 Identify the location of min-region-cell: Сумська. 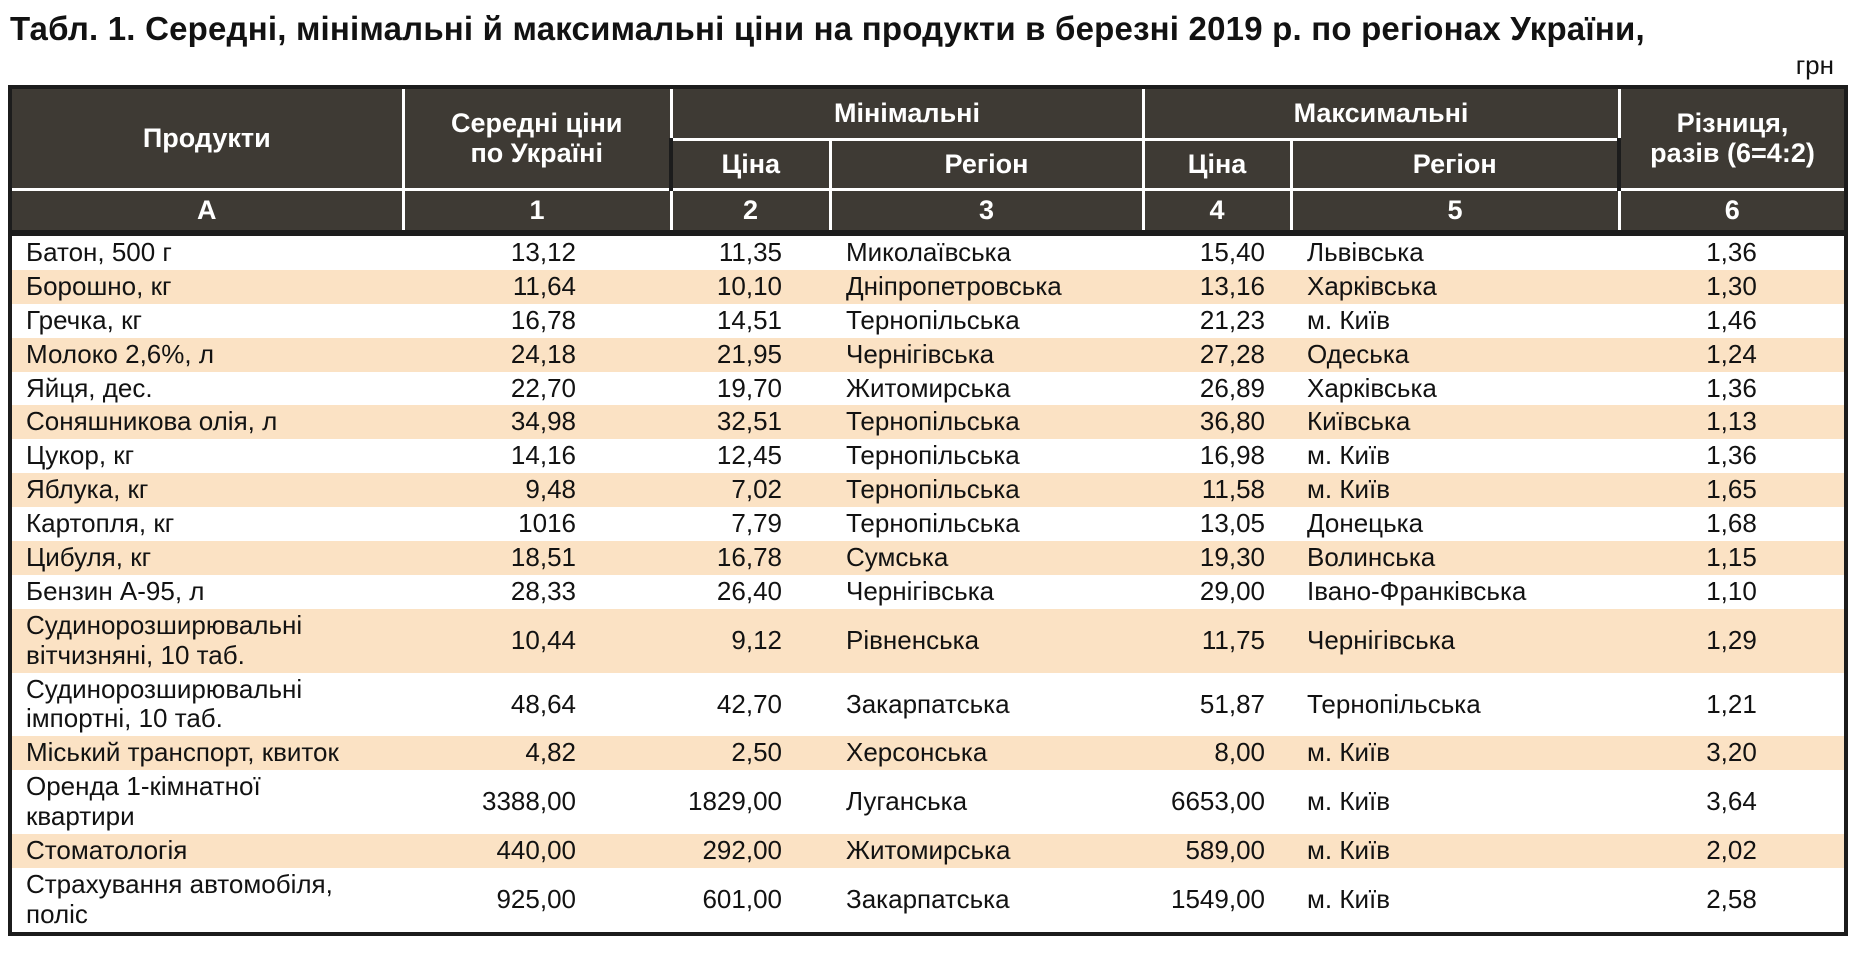
(897, 557).